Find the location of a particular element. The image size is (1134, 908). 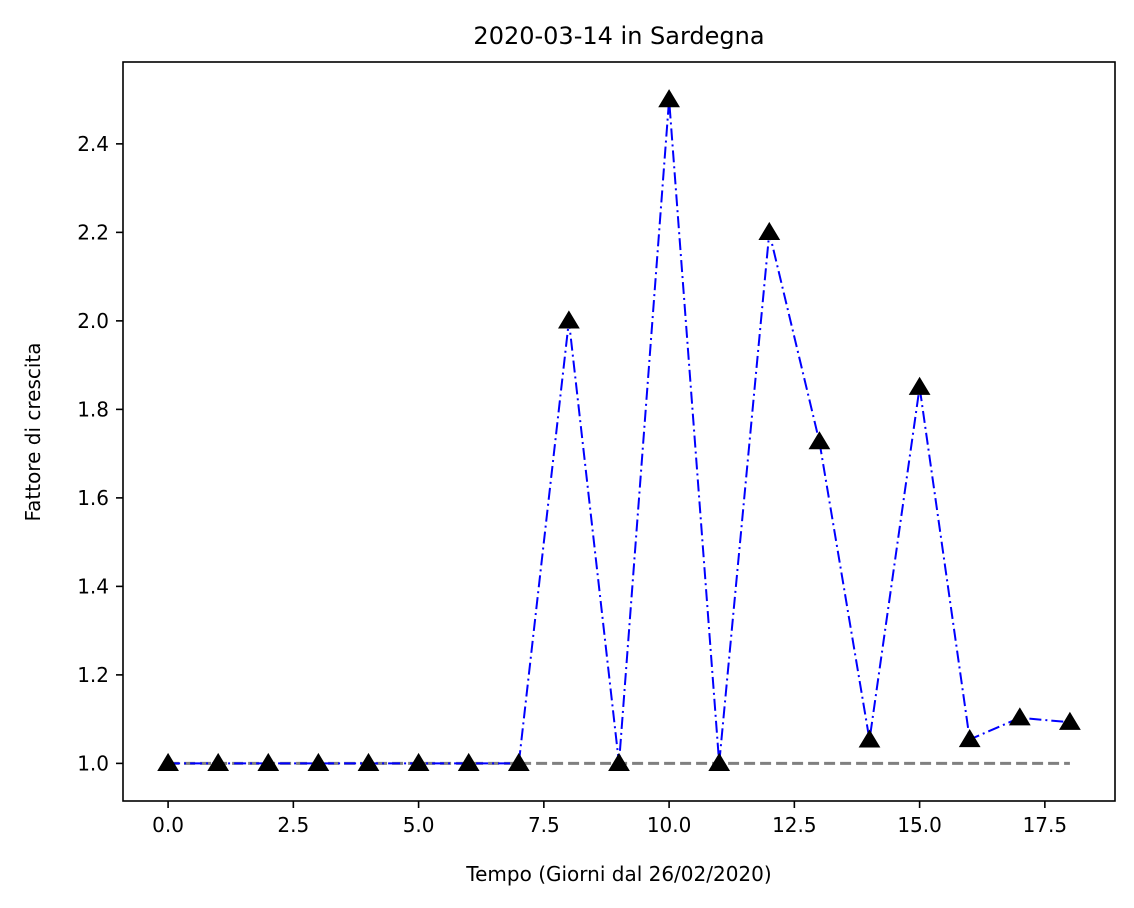

x-tick-label: 10.0 is located at coordinates (669, 825).